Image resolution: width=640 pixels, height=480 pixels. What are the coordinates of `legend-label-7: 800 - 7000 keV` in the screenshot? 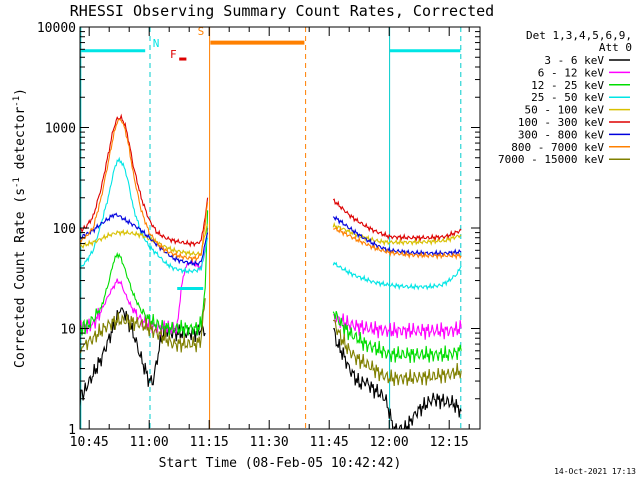 It's located at (557, 147).